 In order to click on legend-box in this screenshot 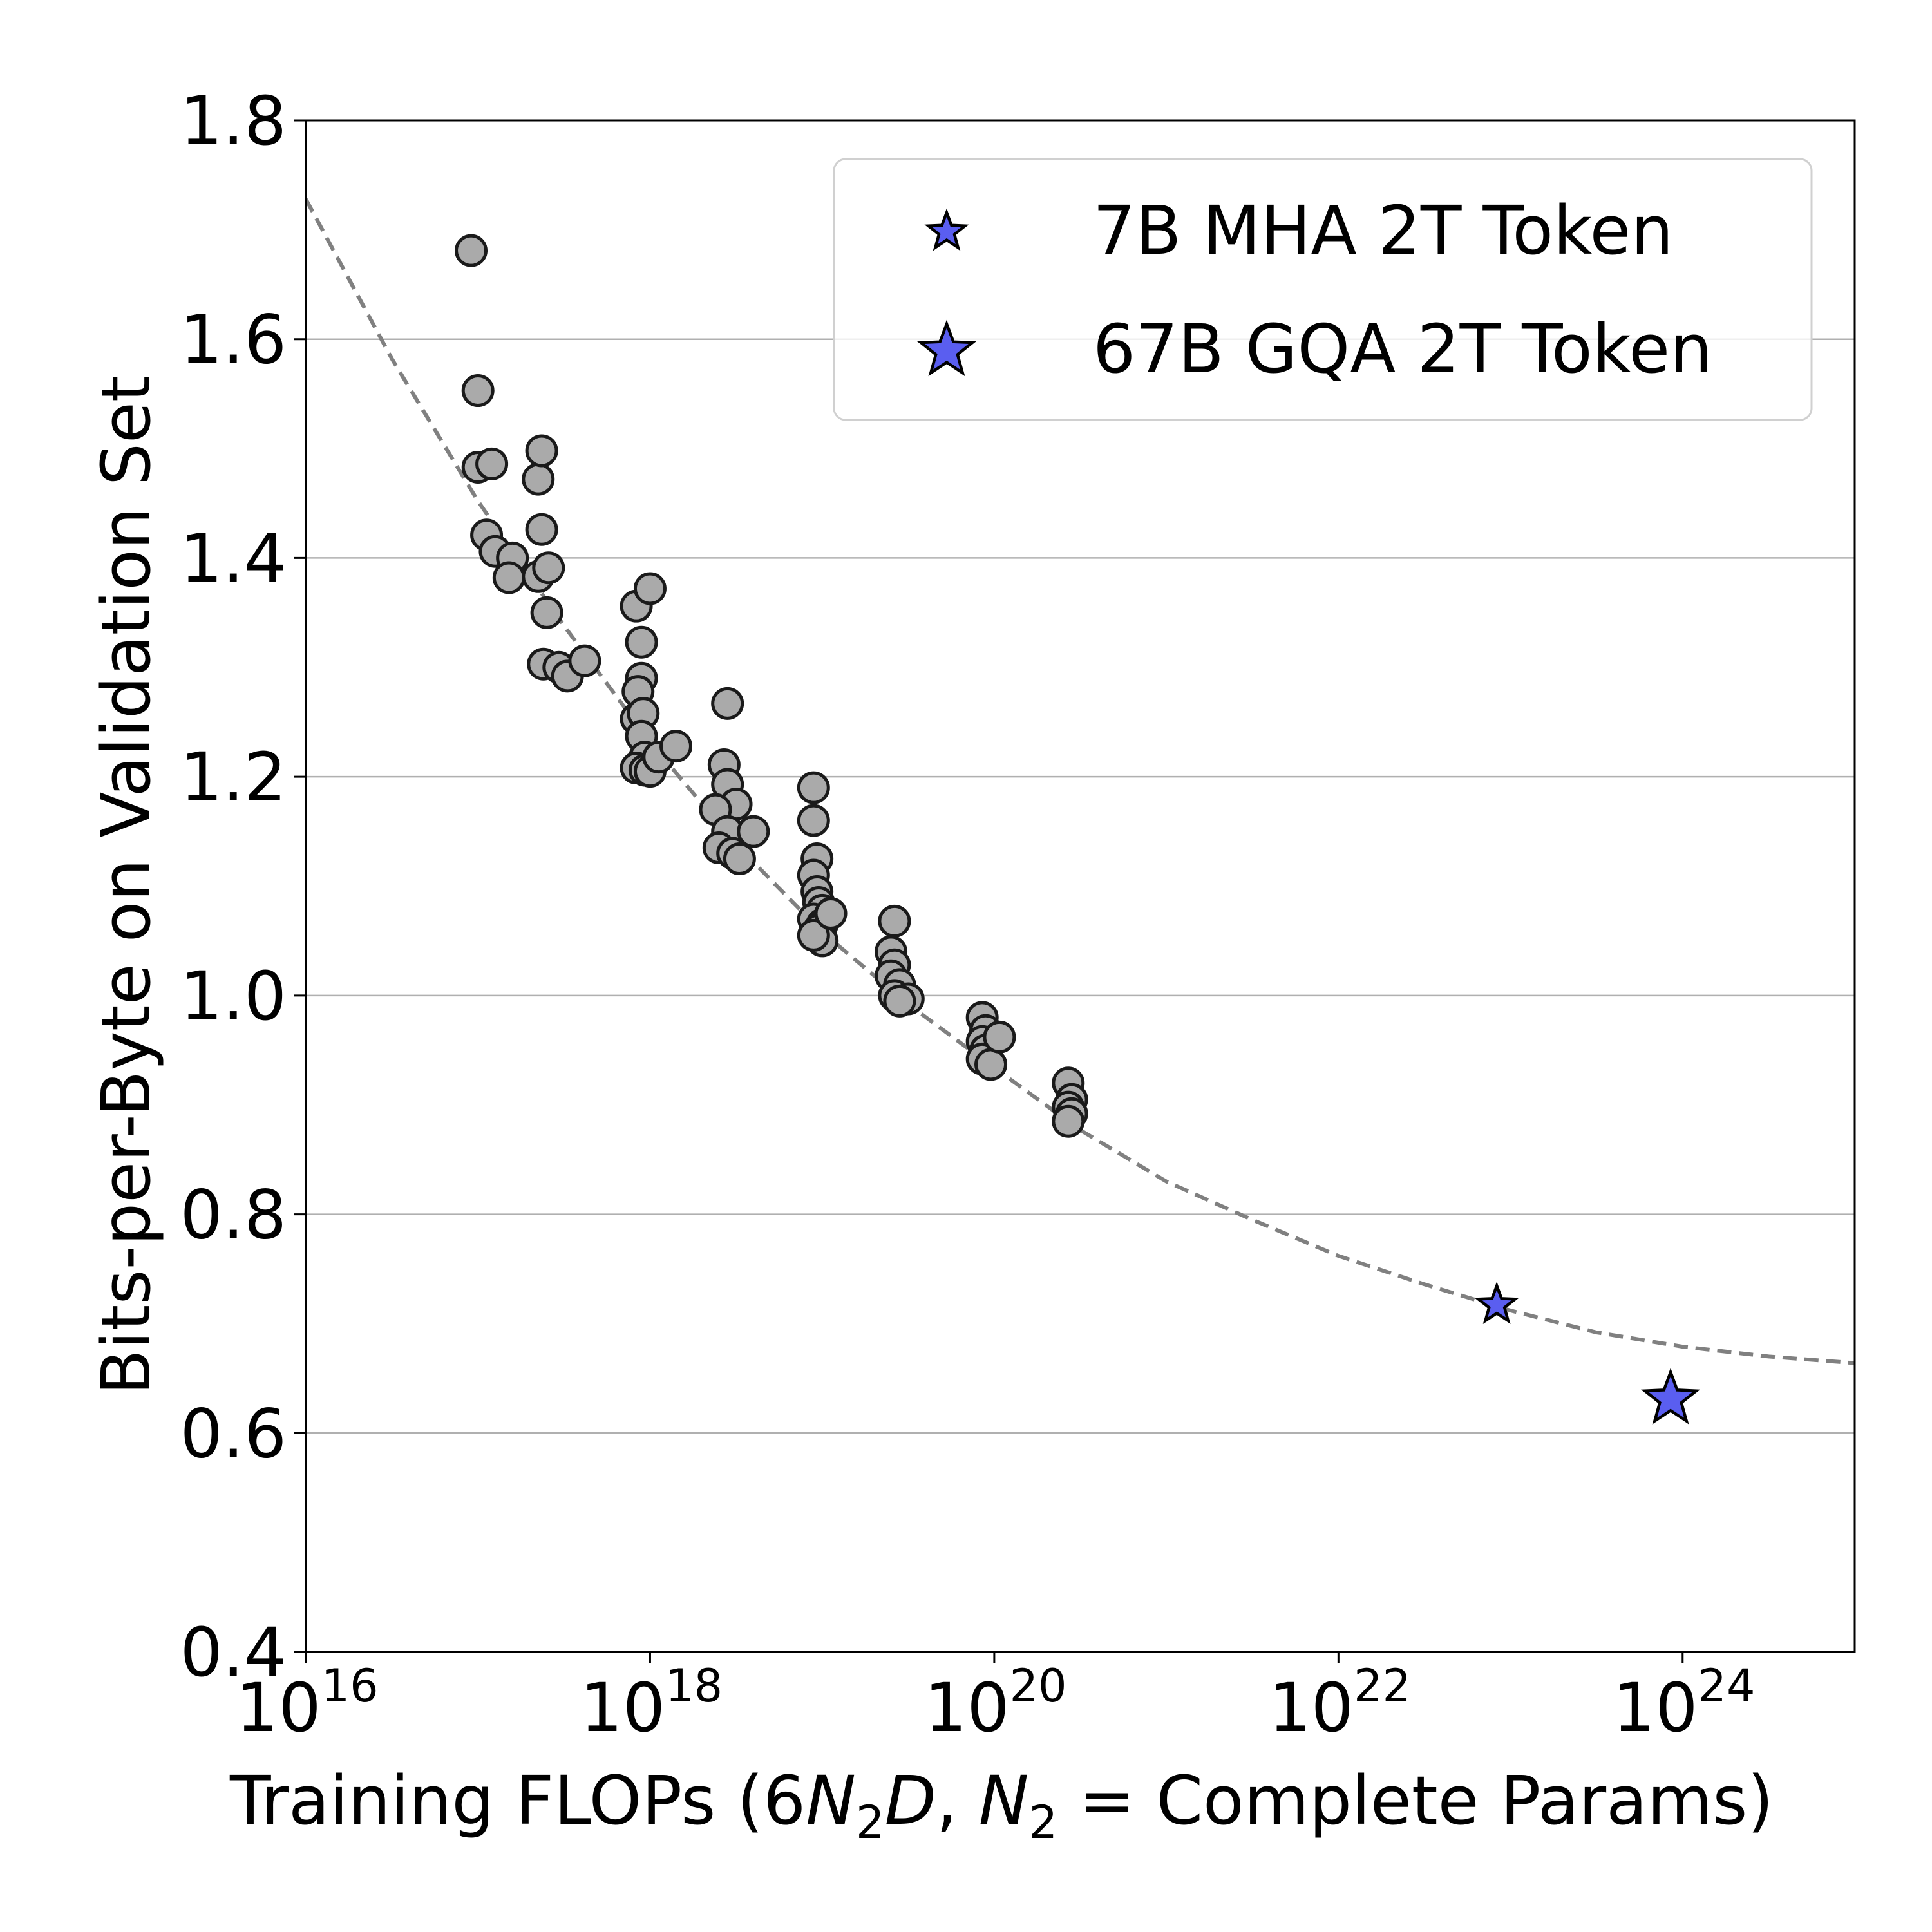, I will do `click(1323, 289)`.